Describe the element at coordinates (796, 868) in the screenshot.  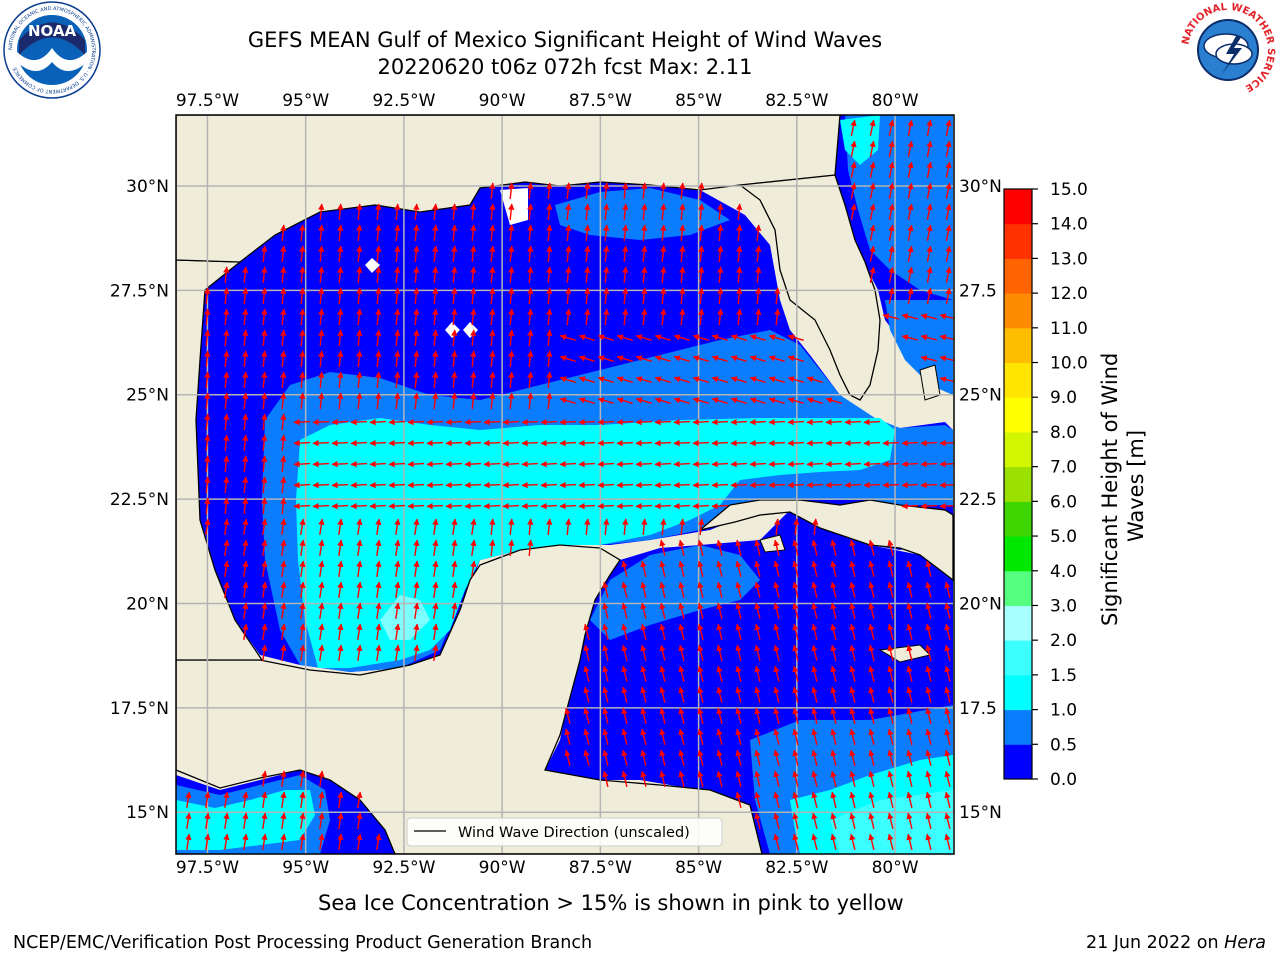
I see `lon-tick-label-bottom: 82.5°W` at that location.